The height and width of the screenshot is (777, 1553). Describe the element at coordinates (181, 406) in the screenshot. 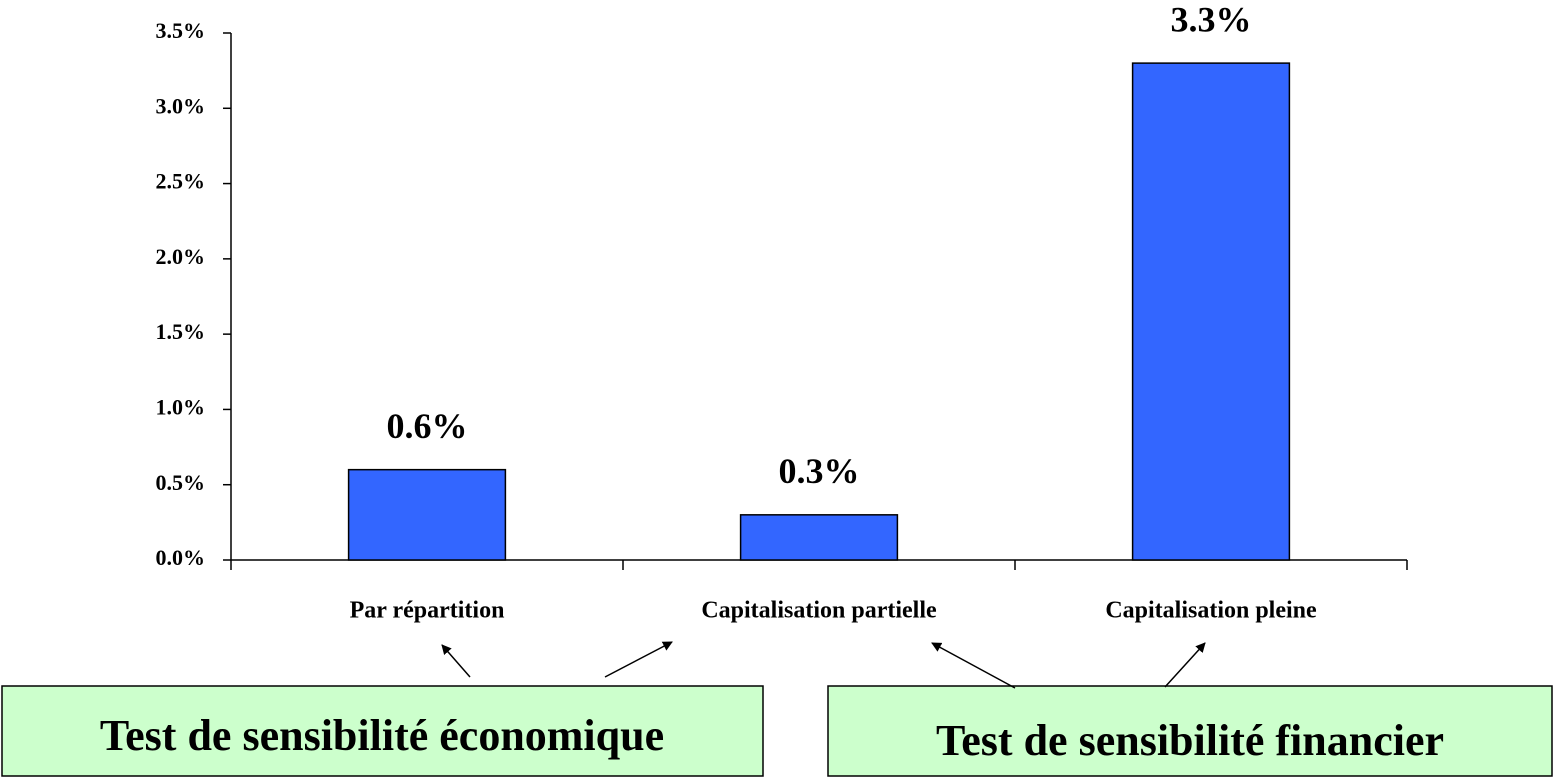

I see `y-tick-label: 1.0%` at that location.